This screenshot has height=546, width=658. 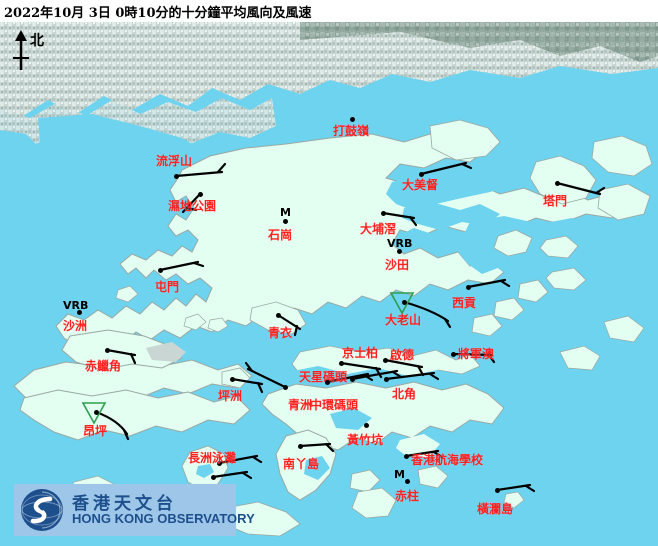 I want to click on hko-logo: 香港天文台 HONG KONG OBSERVATORY, so click(x=134, y=510).